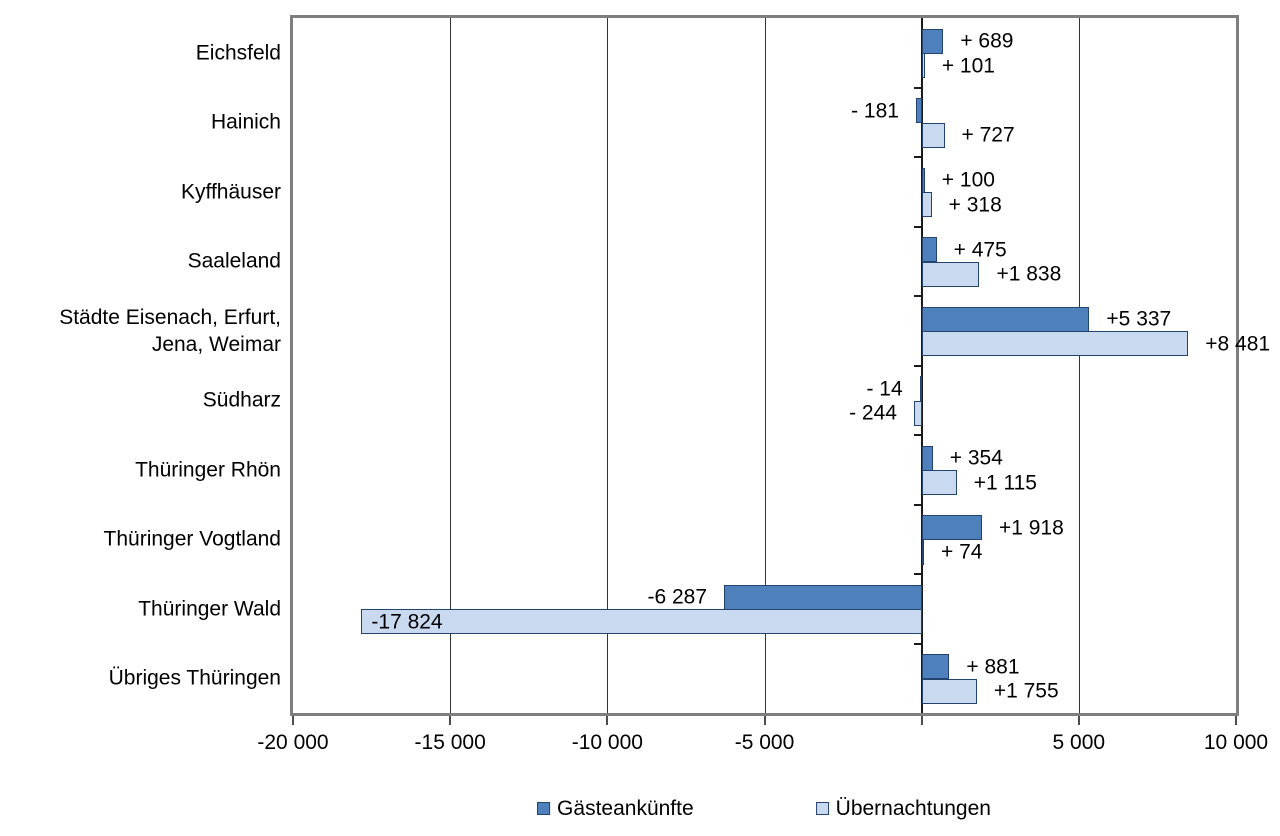 Image resolution: width=1280 pixels, height=836 pixels. What do you see at coordinates (208, 470) in the screenshot?
I see `category-label: Thüringer Rhön` at bounding box center [208, 470].